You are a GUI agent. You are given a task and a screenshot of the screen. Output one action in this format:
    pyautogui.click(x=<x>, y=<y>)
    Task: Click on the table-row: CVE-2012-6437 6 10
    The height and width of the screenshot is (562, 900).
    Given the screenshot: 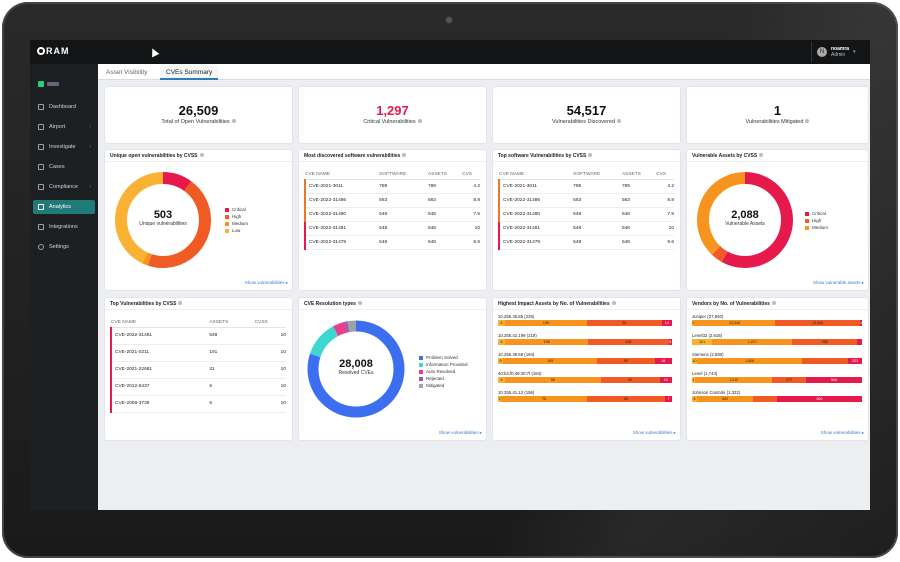 What is the action you would take?
    pyautogui.click(x=197, y=387)
    